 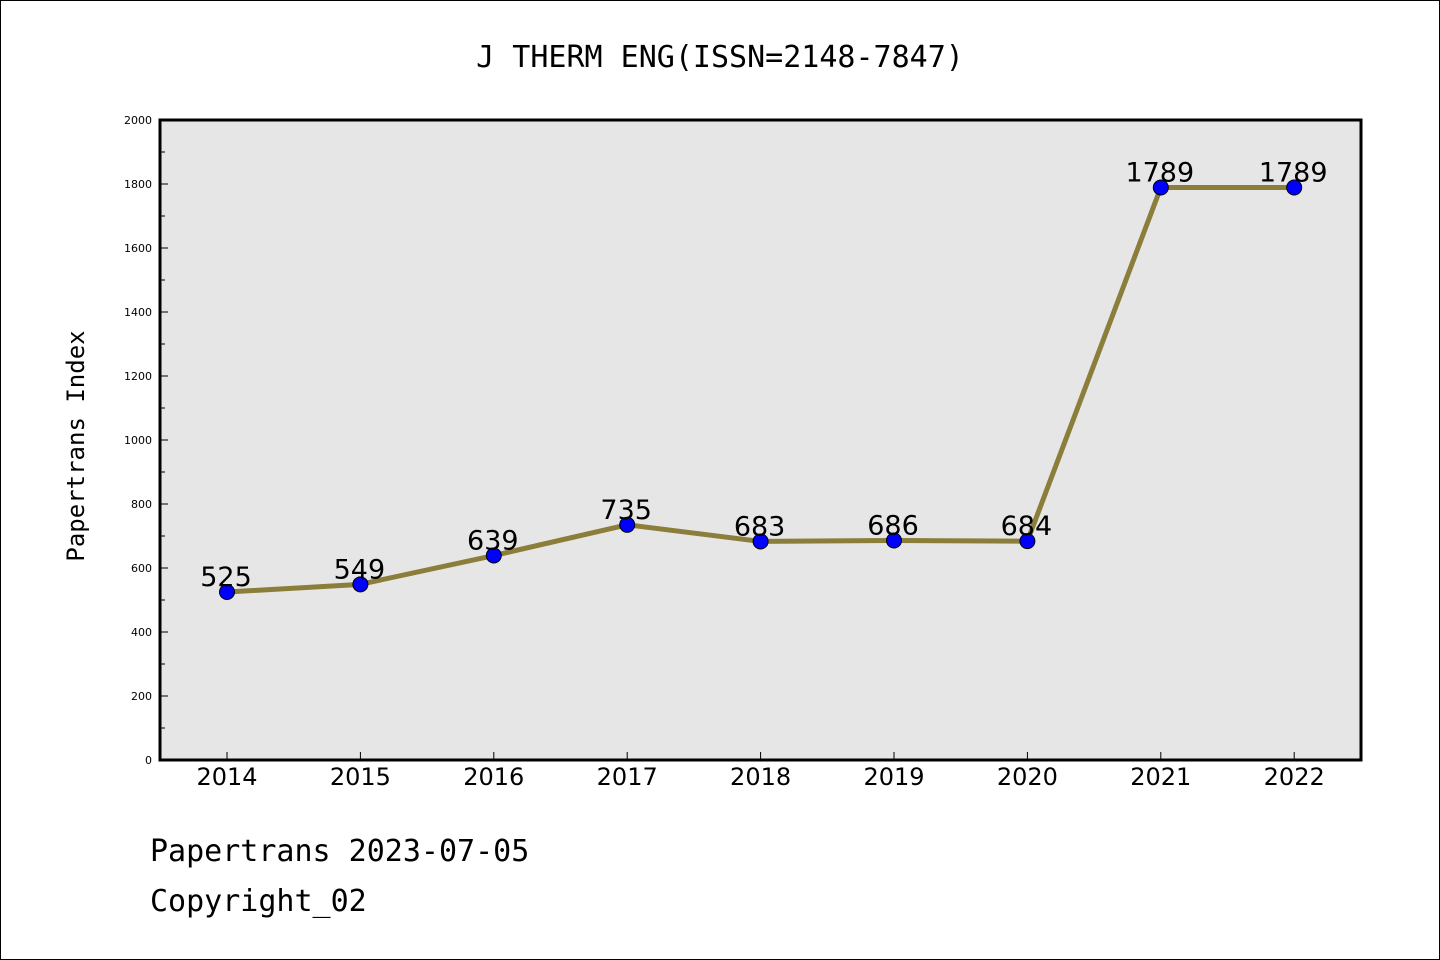 What do you see at coordinates (138, 376) in the screenshot?
I see `y-tick-label: 1200` at bounding box center [138, 376].